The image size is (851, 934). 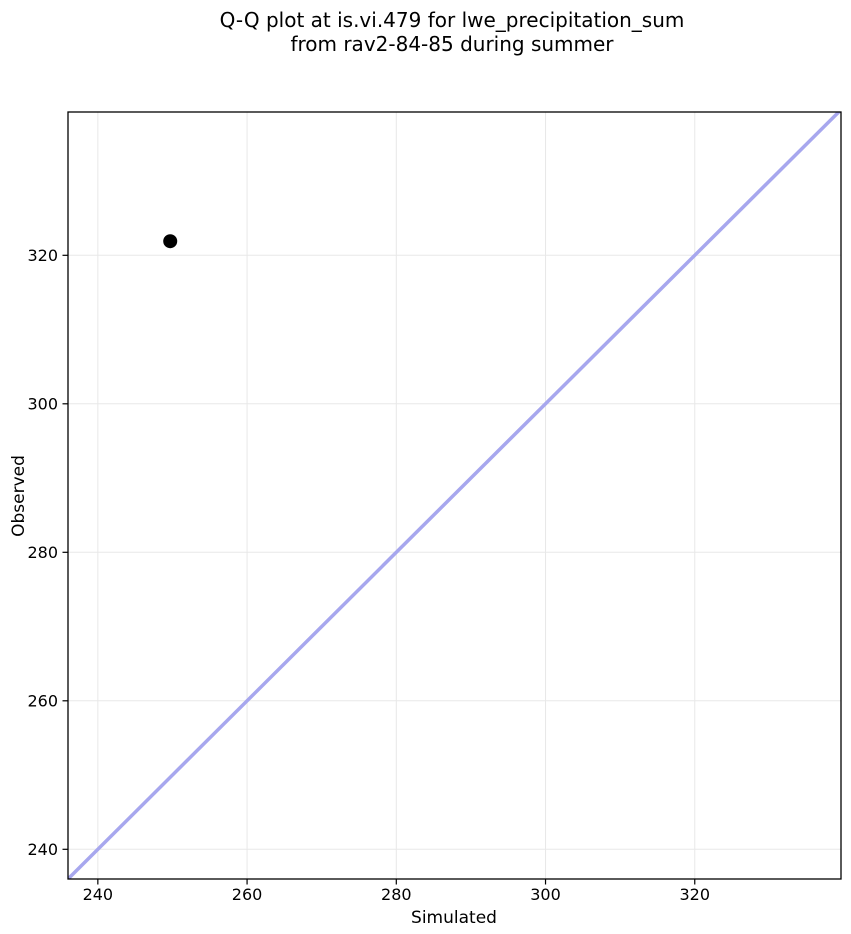 I want to click on x-tick-label: 240, so click(x=98, y=894).